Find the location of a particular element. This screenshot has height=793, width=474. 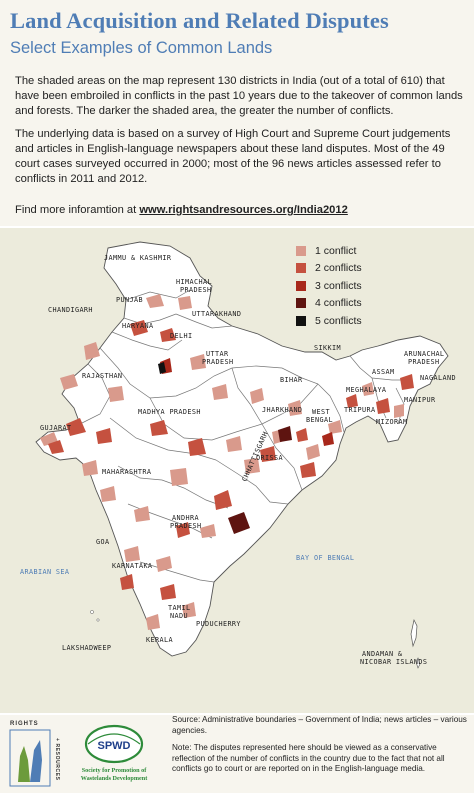

legend-label: 1 conflict is located at coordinates (336, 250).